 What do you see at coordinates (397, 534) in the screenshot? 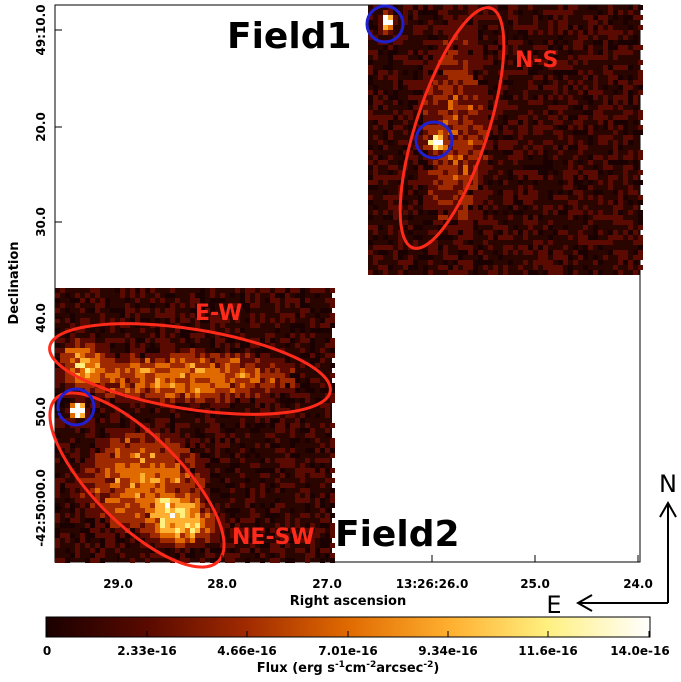
I see `field2-label: Field2` at bounding box center [397, 534].